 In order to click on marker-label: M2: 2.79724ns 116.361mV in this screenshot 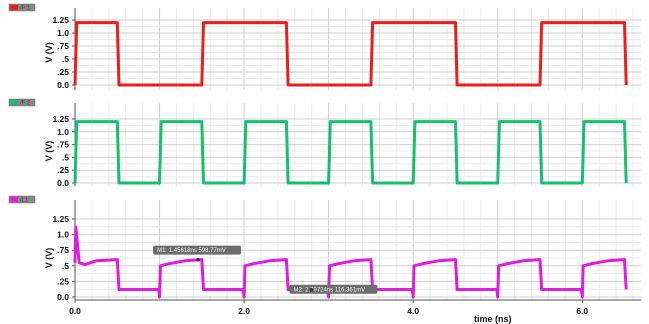, I will do `click(329, 290)`.